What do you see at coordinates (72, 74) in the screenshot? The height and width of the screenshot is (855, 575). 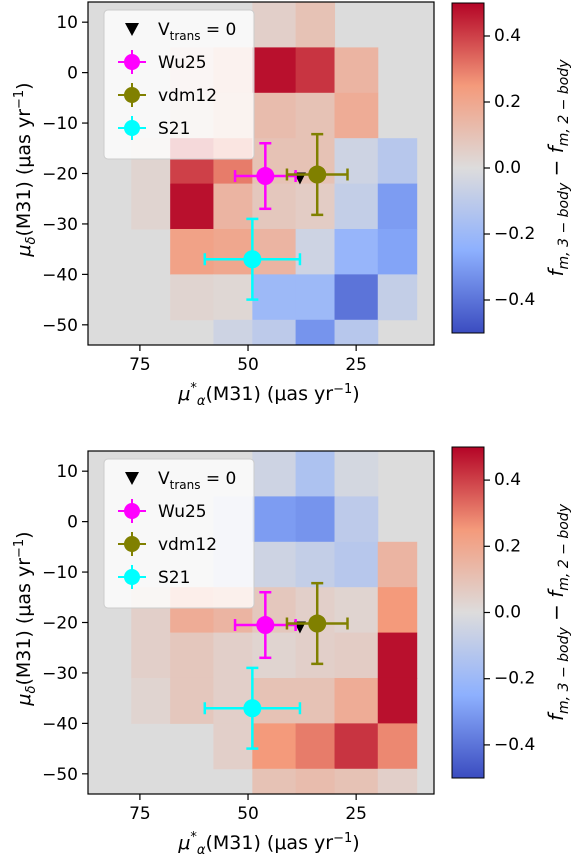 I see `y-tick-label: 0` at bounding box center [72, 74].